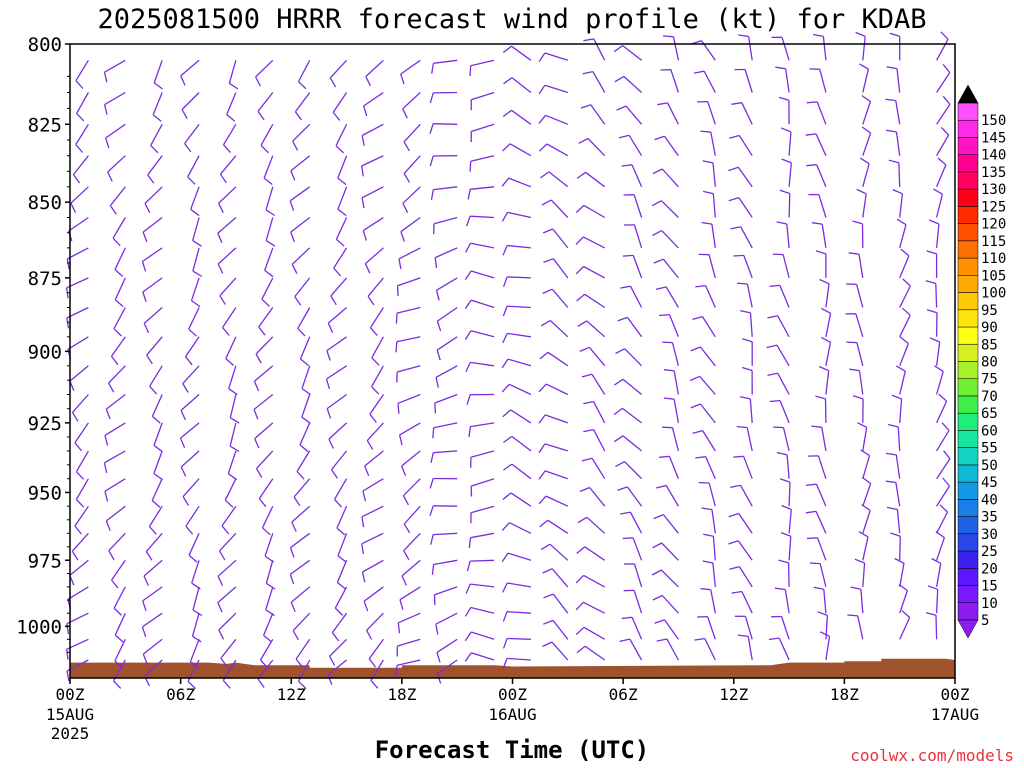  I want to click on colorbar-label: 5, so click(985, 621).